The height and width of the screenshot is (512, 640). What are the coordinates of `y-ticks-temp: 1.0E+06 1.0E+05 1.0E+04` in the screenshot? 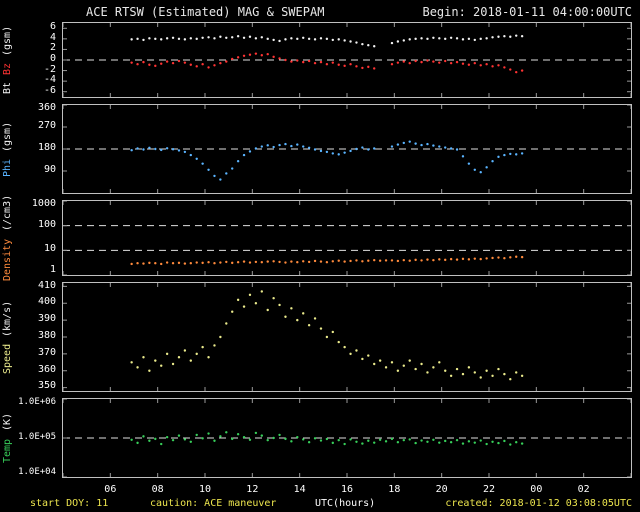 It's located at (36, 437).